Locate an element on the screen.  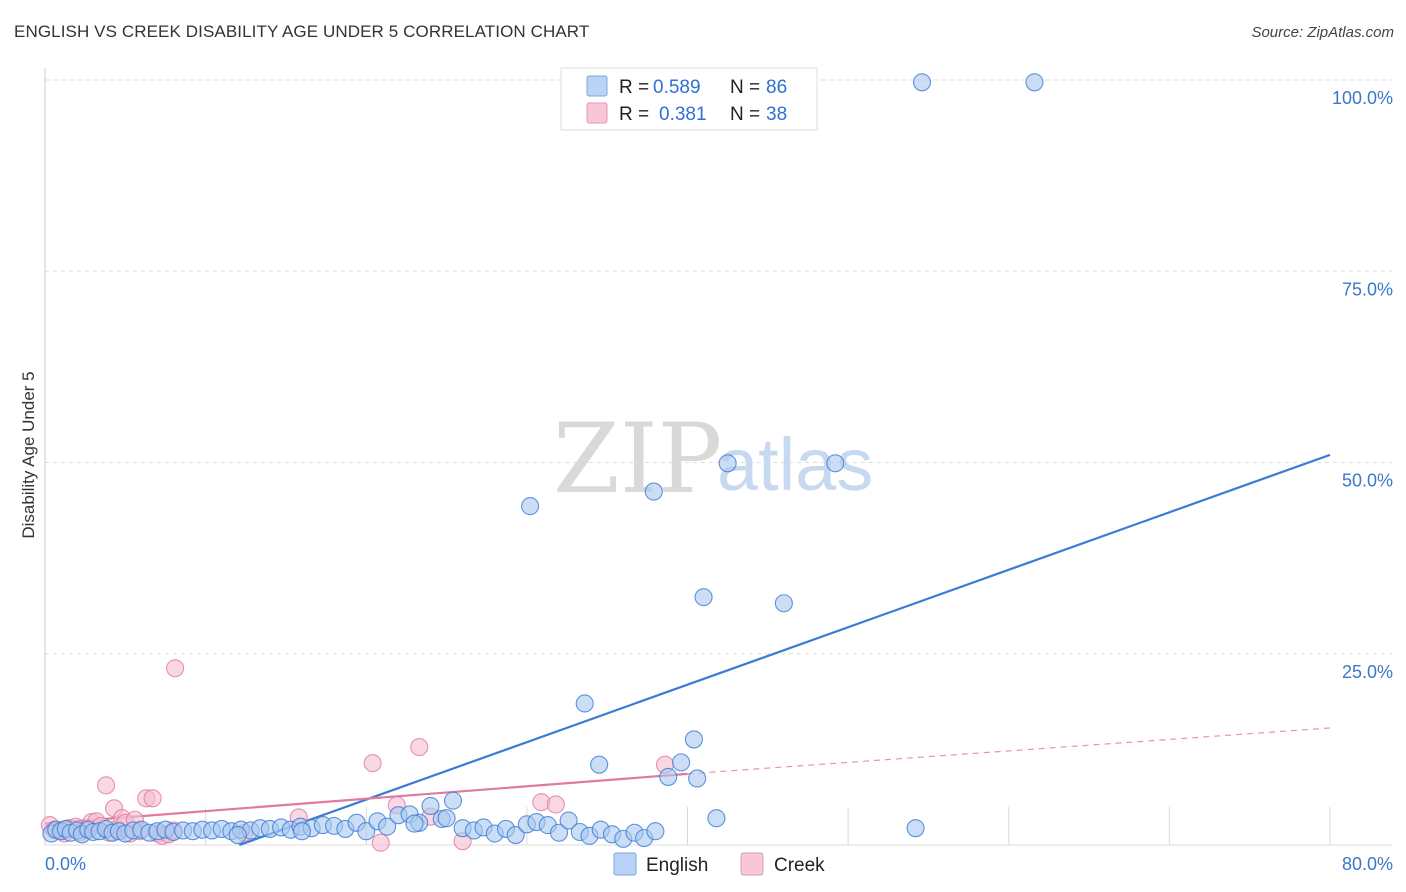
y-tick-label: 50.0% is located at coordinates (1367, 481).